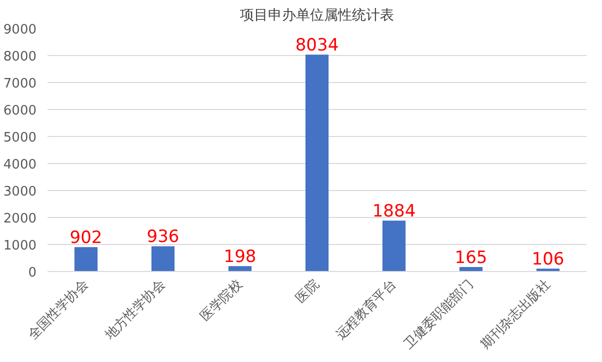 This screenshot has height=362, width=602. What do you see at coordinates (548, 260) in the screenshot?
I see `data-label: 106` at bounding box center [548, 260].